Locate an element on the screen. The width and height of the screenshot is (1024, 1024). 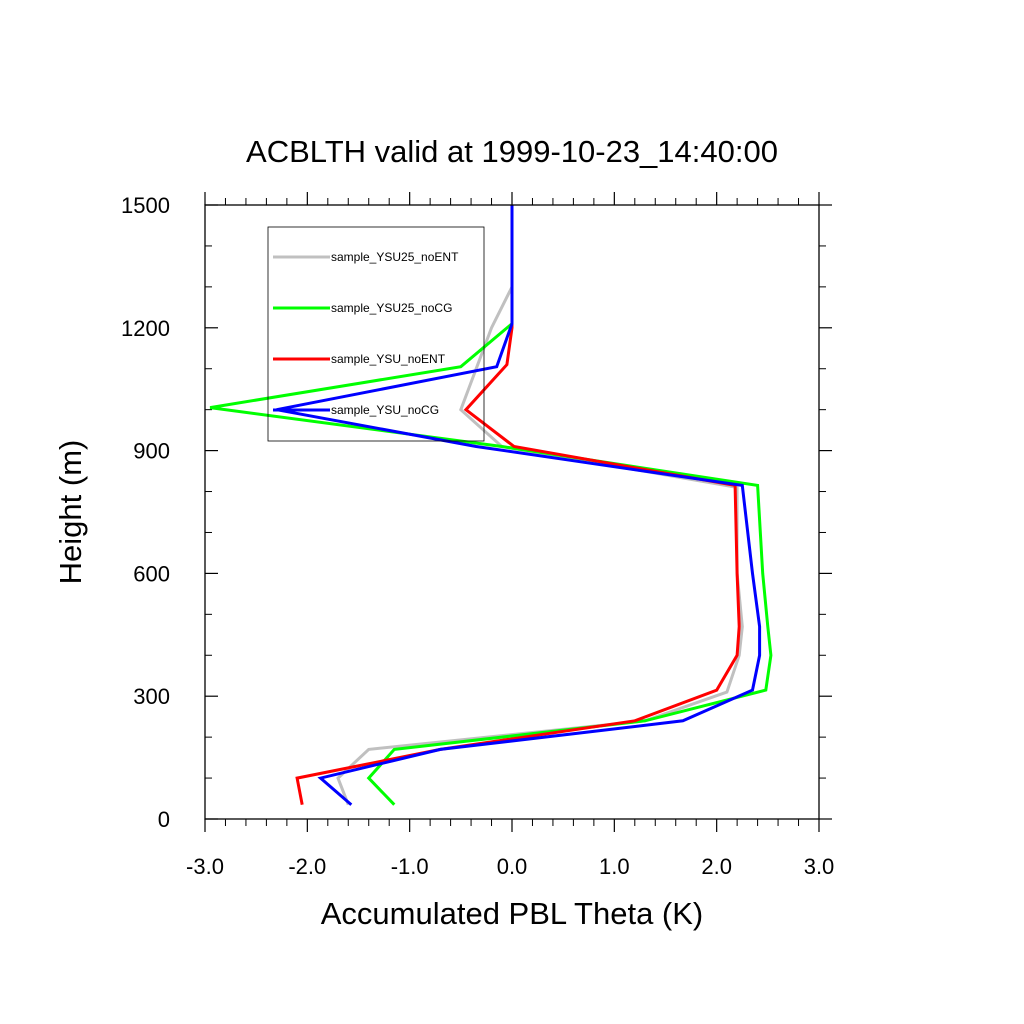
y-tick-label: 0 is located at coordinates (164, 819).